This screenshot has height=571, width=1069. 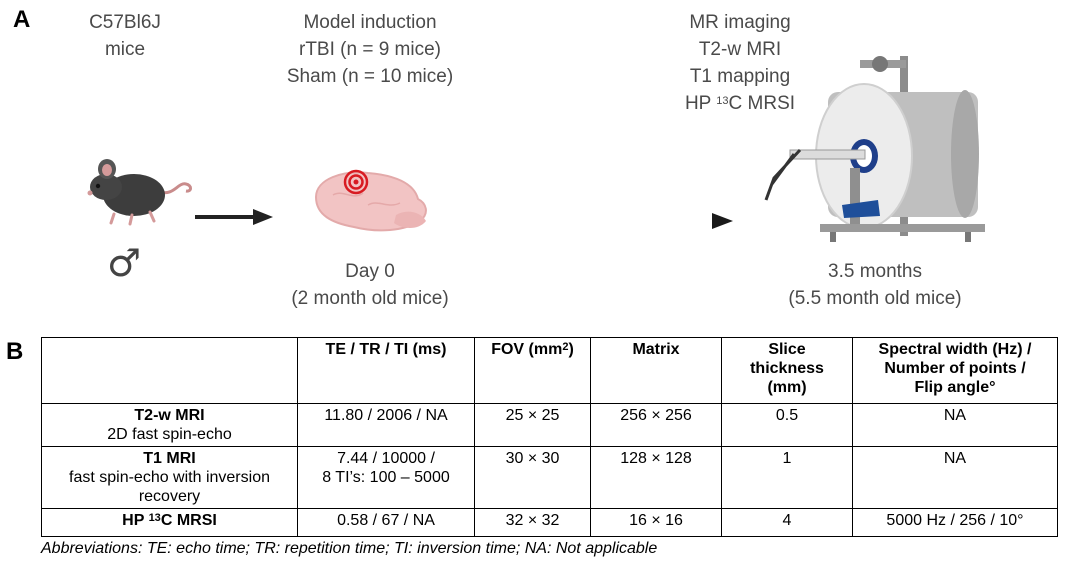 I want to click on row-t1-fov: 30 × 30, so click(x=532, y=477).